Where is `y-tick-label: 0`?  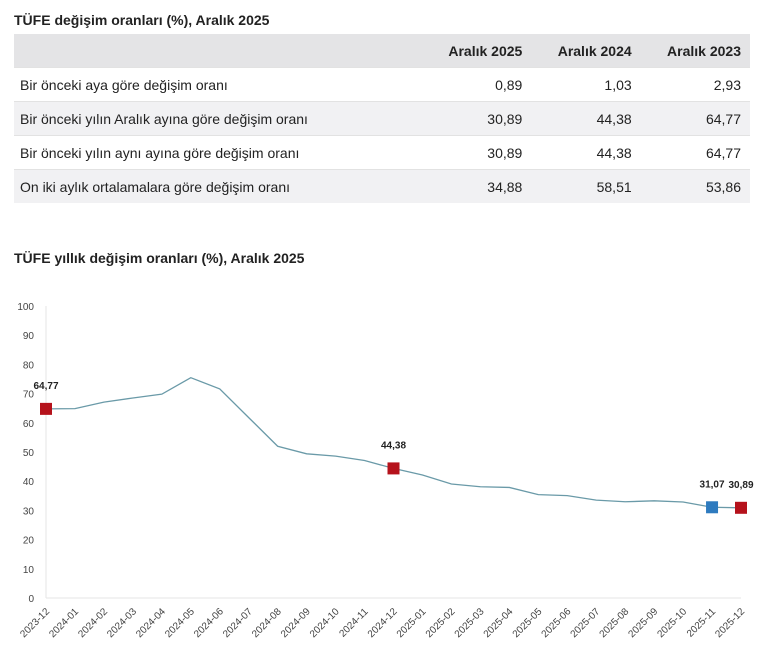 y-tick-label: 0 is located at coordinates (31, 599).